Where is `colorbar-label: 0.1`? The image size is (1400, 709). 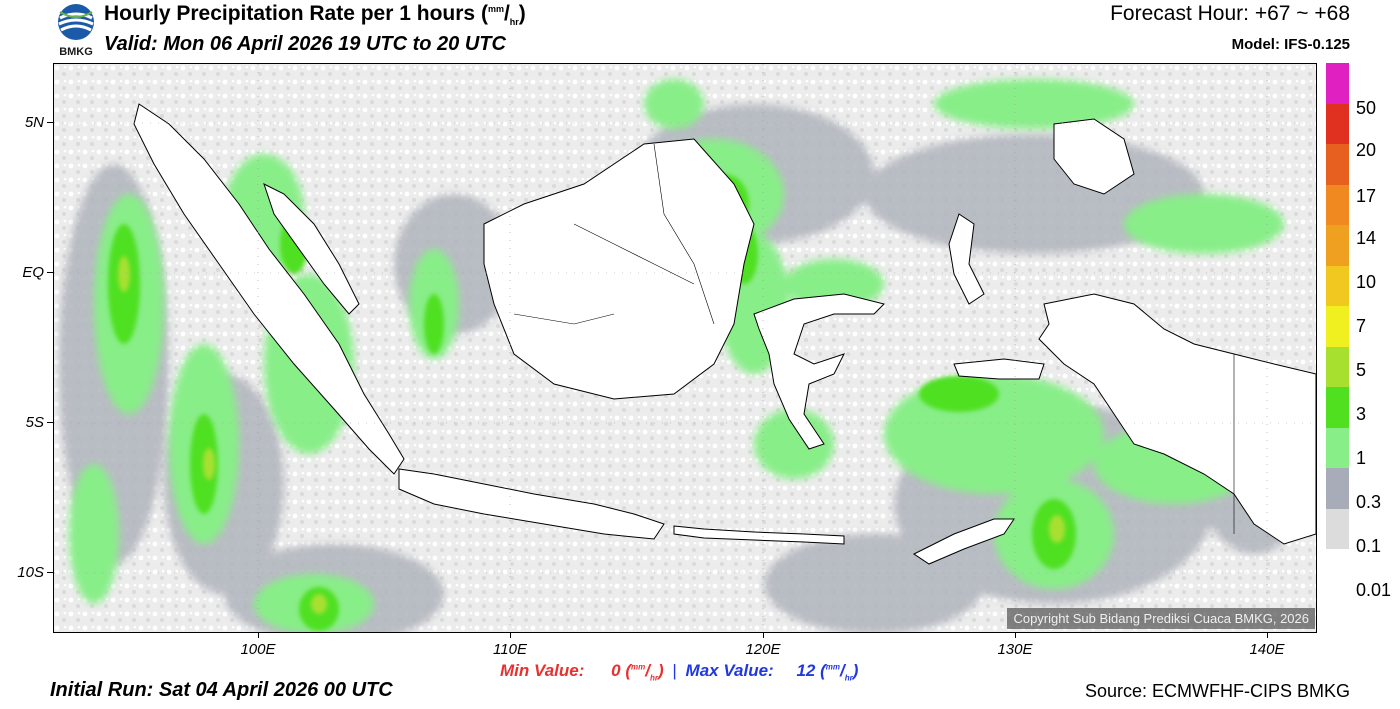 colorbar-label: 0.1 is located at coordinates (1369, 546).